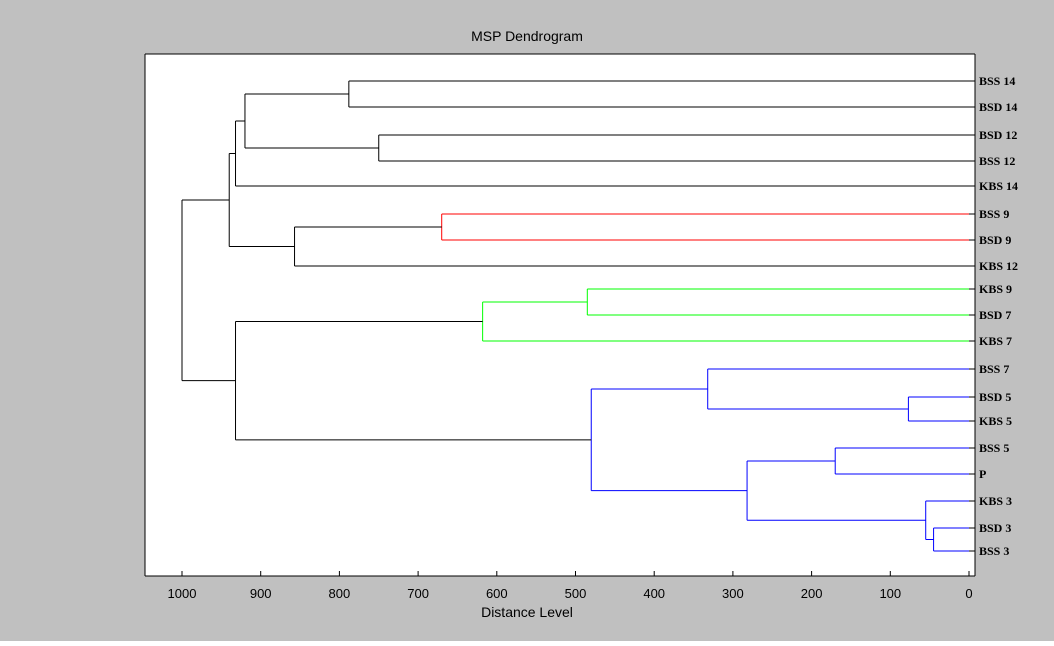 The image size is (1054, 646). Describe the element at coordinates (576, 593) in the screenshot. I see `x-tick-label: 500` at that location.